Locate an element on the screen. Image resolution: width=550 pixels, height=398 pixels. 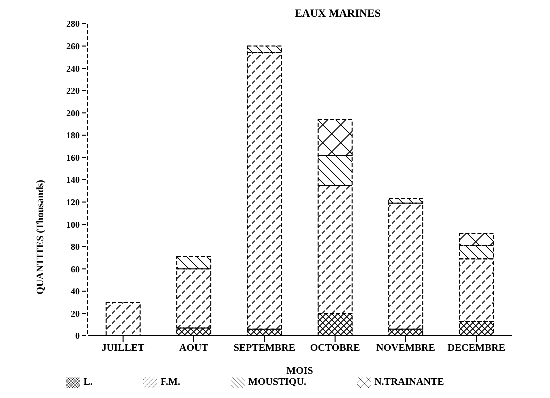
chart-title: EAUX MARINES is located at coordinates (338, 14).